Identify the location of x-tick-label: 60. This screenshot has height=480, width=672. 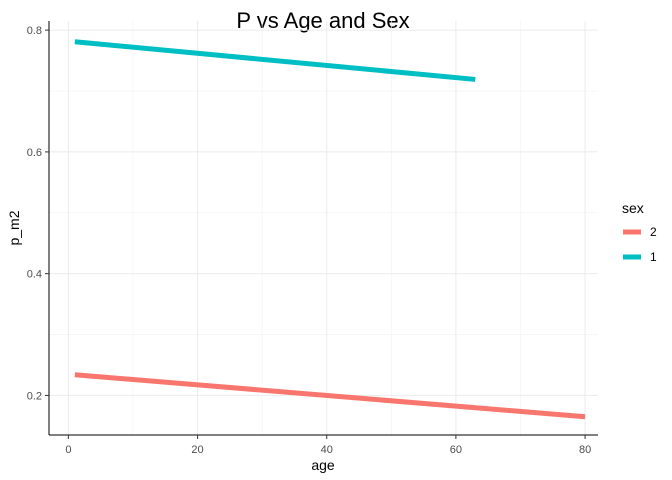
(456, 450).